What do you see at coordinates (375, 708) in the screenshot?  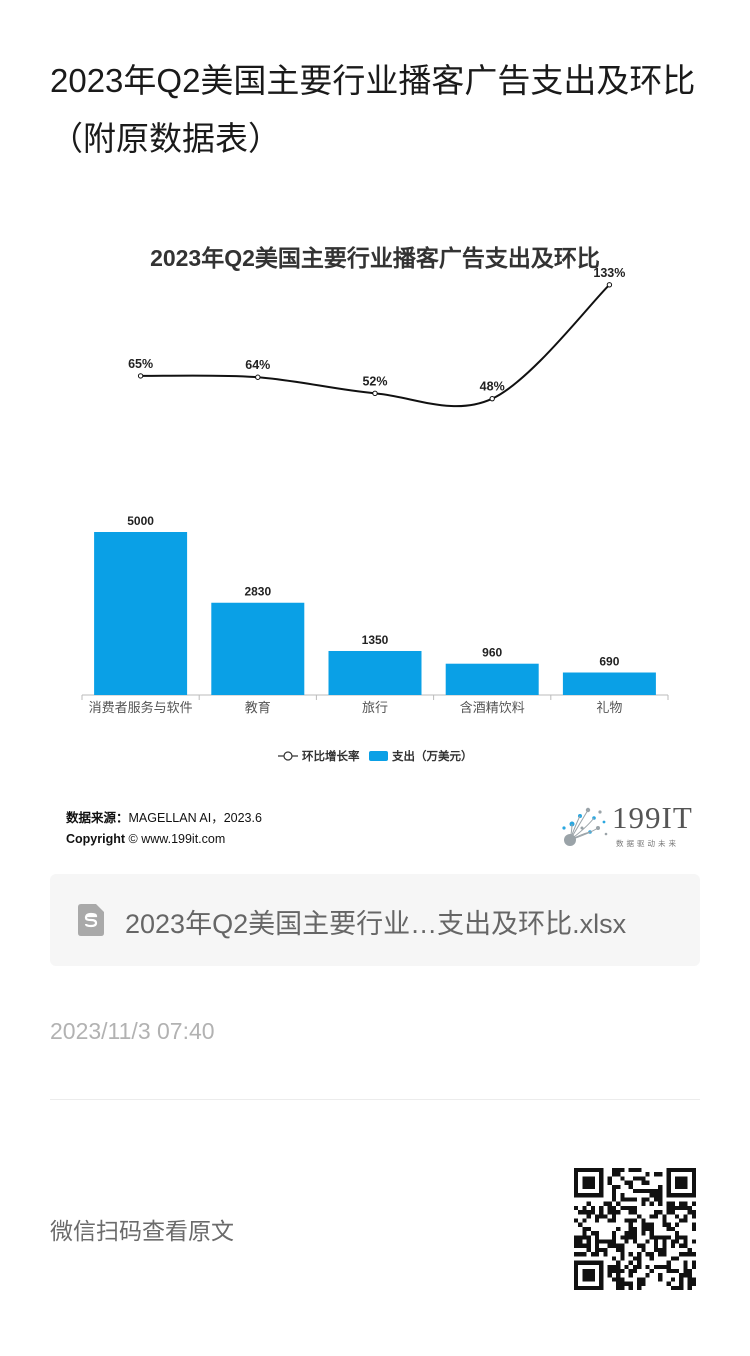 I see `x-tick-label: 旅行` at bounding box center [375, 708].